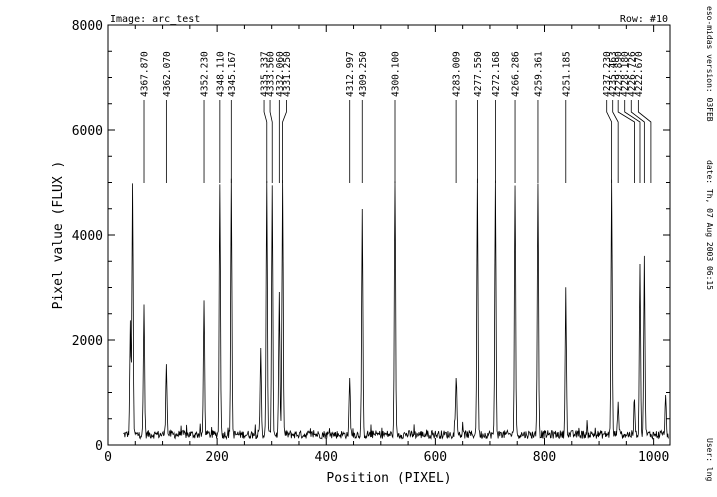  What do you see at coordinates (396, 74) in the screenshot?
I see `line-id-label: 4300.100` at bounding box center [396, 74].